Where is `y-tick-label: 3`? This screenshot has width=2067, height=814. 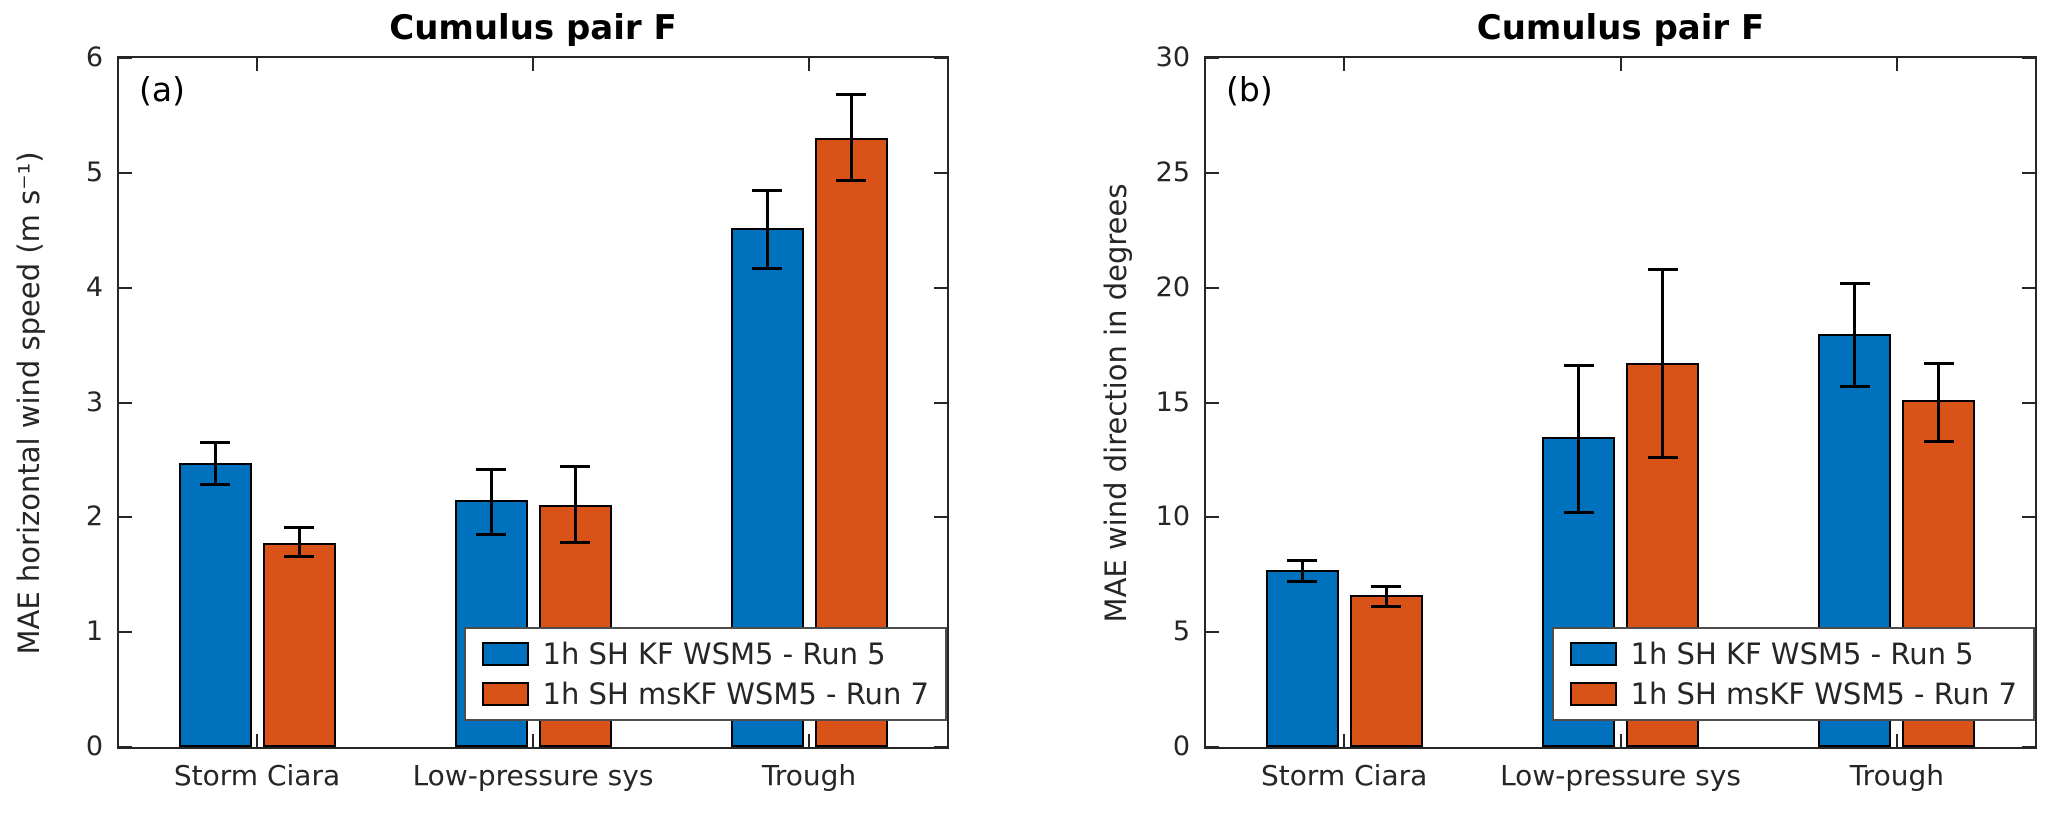 y-tick-label: 3 is located at coordinates (94, 402).